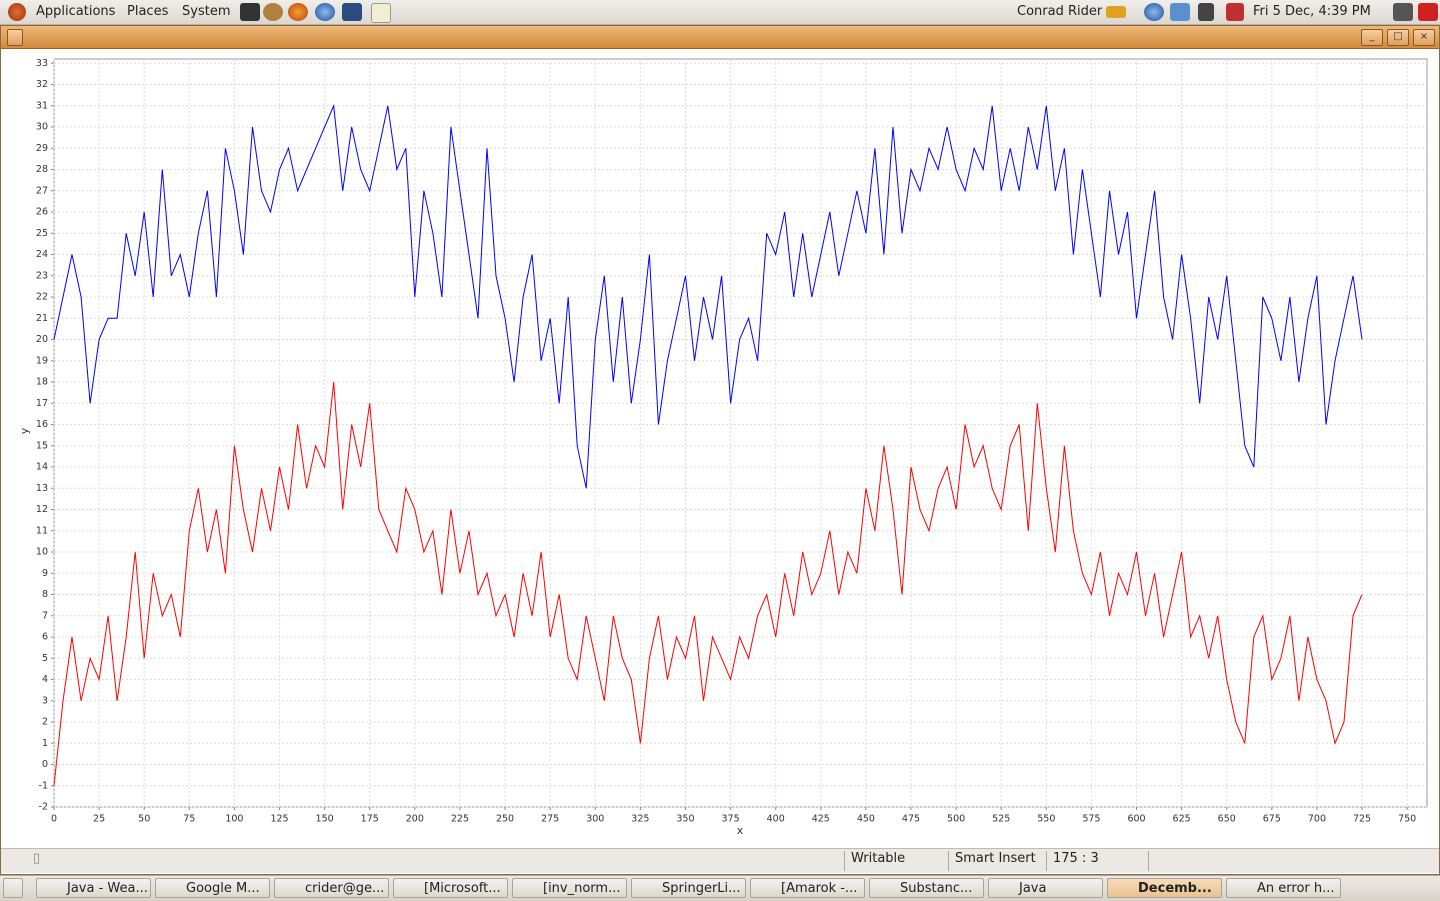 The image size is (1440, 901). What do you see at coordinates (15, 37) in the screenshot?
I see `window-icon` at bounding box center [15, 37].